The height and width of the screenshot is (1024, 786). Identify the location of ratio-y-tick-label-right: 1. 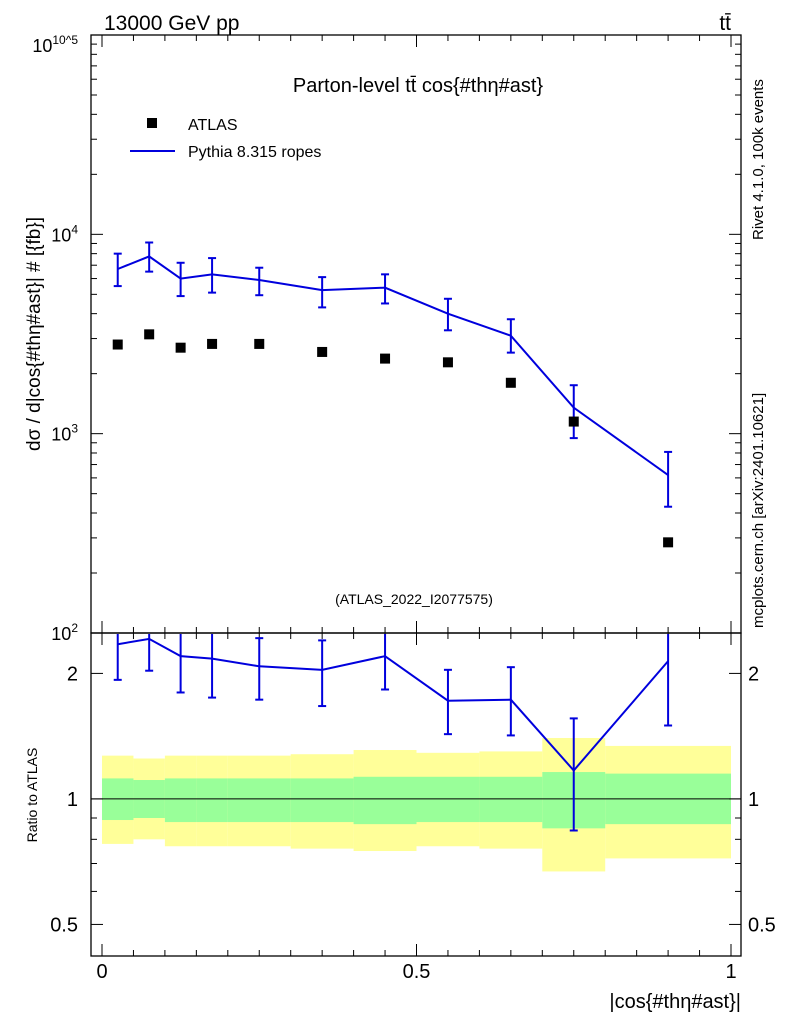
(753, 800).